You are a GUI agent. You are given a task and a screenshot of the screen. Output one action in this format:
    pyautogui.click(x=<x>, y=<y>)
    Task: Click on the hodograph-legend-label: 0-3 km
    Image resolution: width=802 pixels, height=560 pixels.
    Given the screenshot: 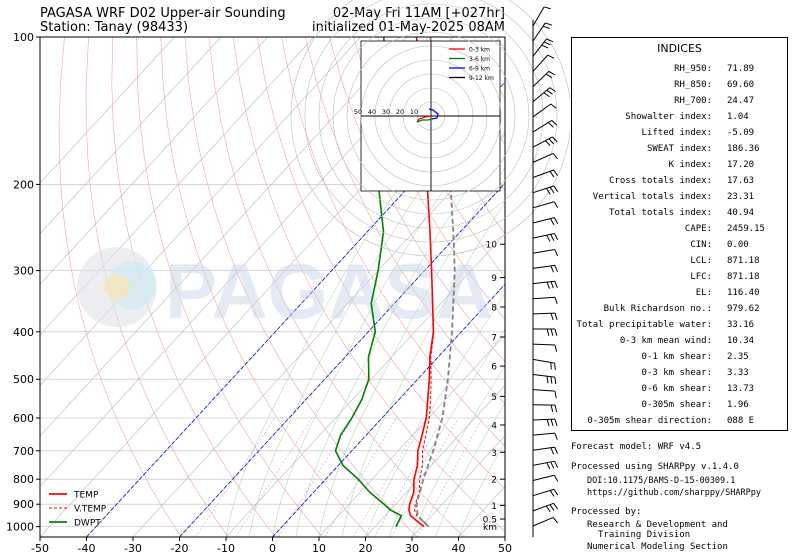 What is the action you would take?
    pyautogui.click(x=479, y=50)
    